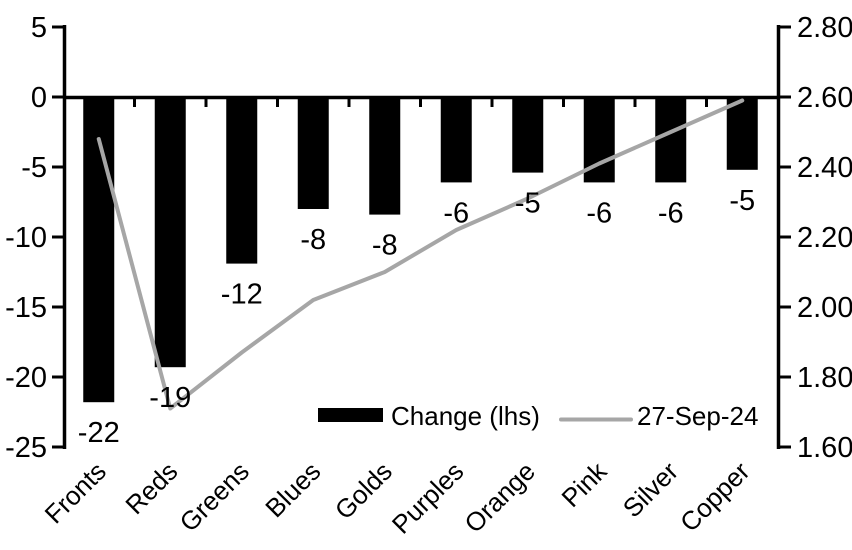  Describe the element at coordinates (585, 484) in the screenshot. I see `category-label: Pink` at that location.